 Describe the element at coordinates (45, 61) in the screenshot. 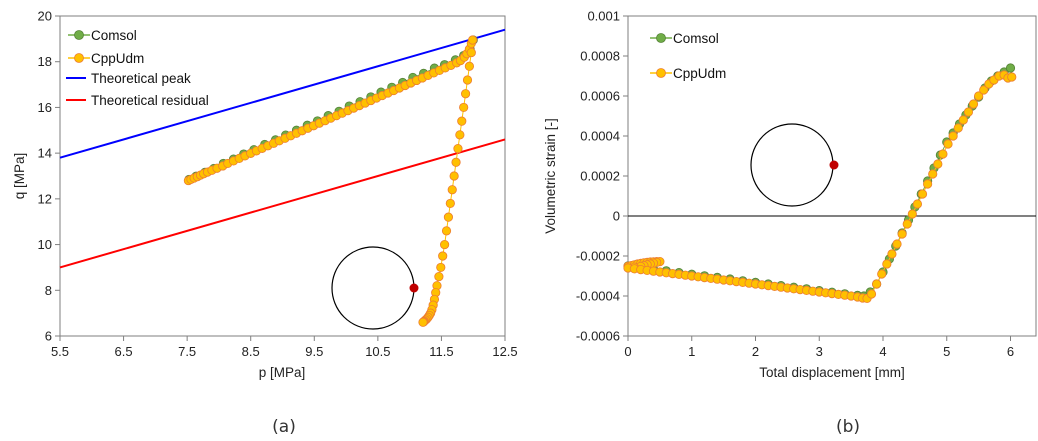

I see `y-tick-label-a: 18` at that location.